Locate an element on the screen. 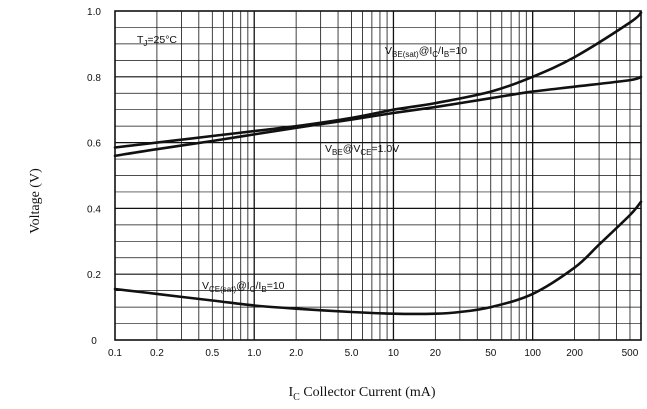 This screenshot has height=409, width=647. x-tick-label: 50 is located at coordinates (491, 353).